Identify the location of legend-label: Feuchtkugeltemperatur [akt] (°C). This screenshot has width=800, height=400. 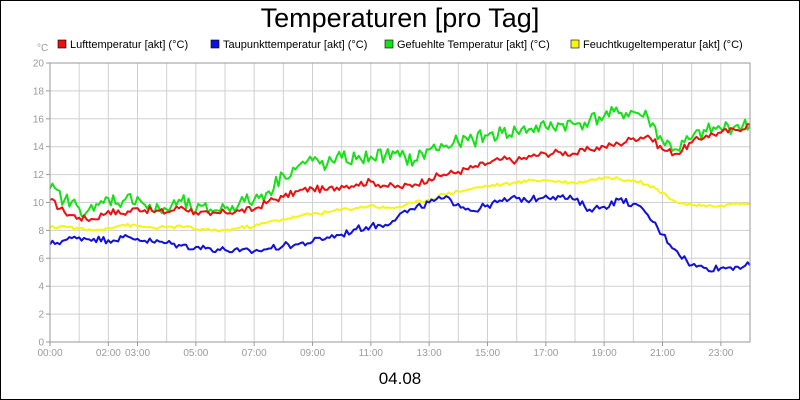
(663, 45).